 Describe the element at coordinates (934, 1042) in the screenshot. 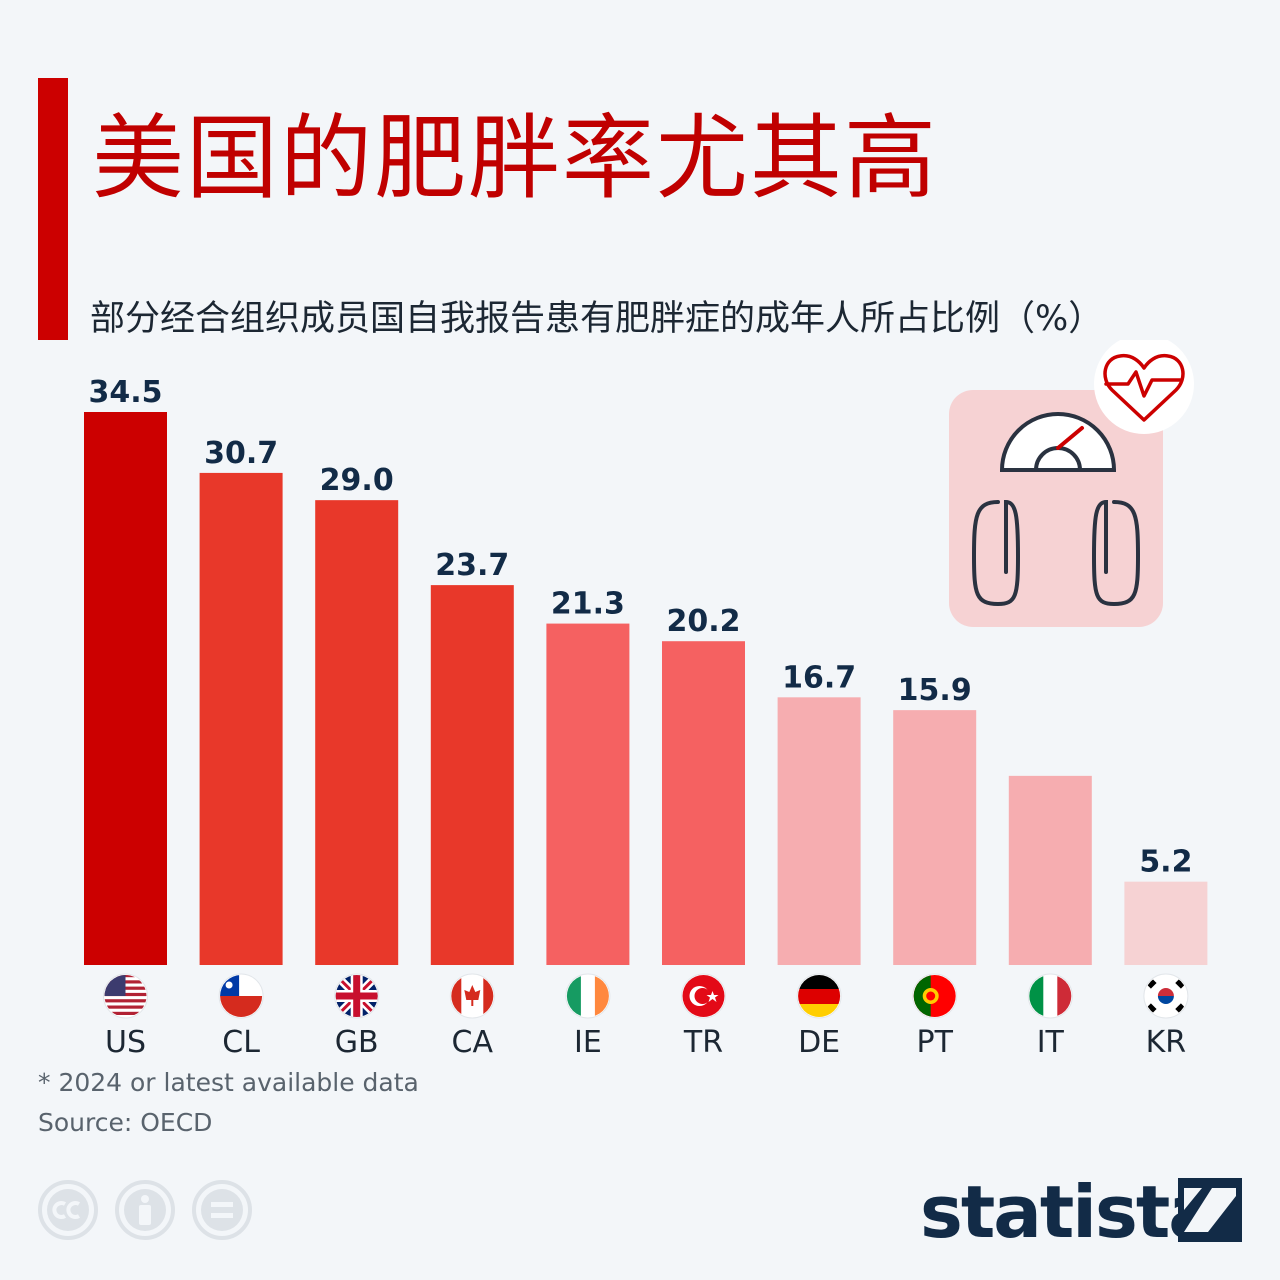

I see `category-label-pt: PT` at that location.